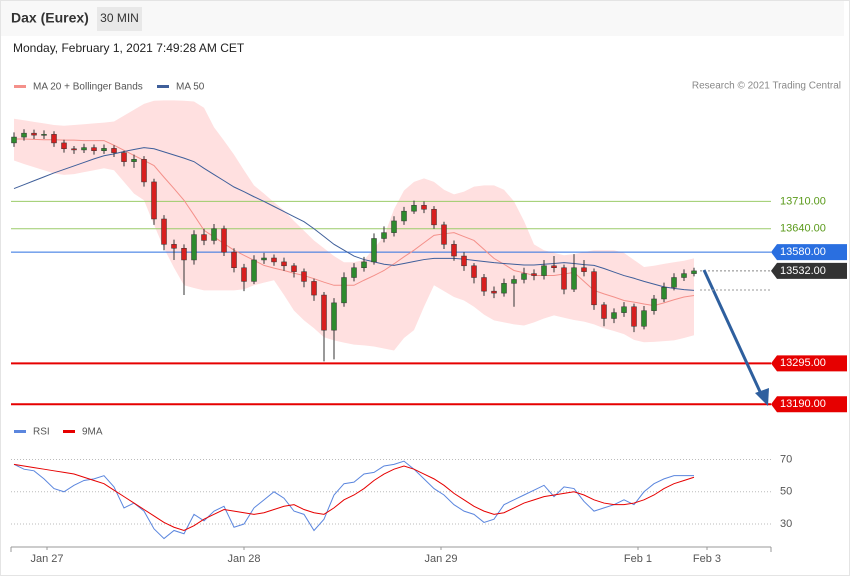 The height and width of the screenshot is (576, 850). What do you see at coordinates (803, 201) in the screenshot?
I see `level-label: 13710.00` at bounding box center [803, 201].